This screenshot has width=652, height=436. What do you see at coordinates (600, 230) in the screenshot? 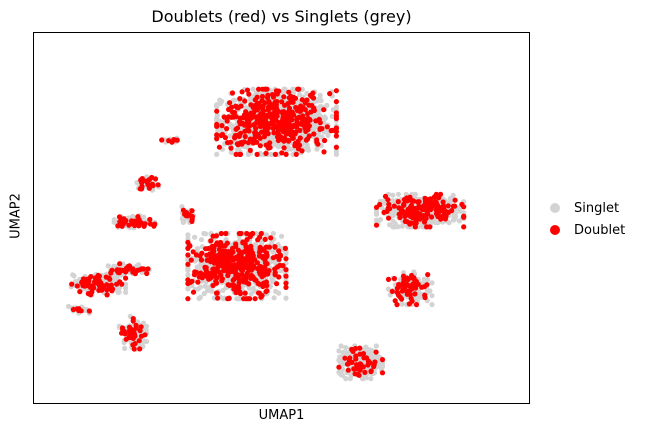
I see `legend-label-doublet: Doublet` at bounding box center [600, 230].